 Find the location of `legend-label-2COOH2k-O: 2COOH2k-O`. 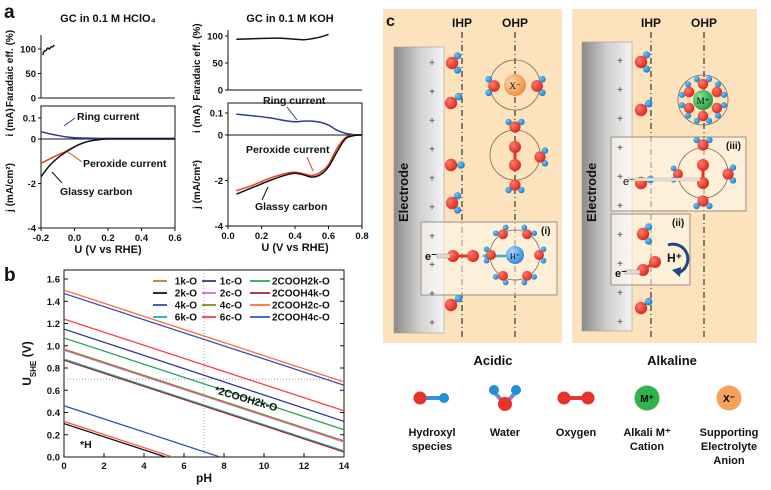

legend-label-2COOH2k-O: 2COOH2k-O is located at coordinates (301, 282).